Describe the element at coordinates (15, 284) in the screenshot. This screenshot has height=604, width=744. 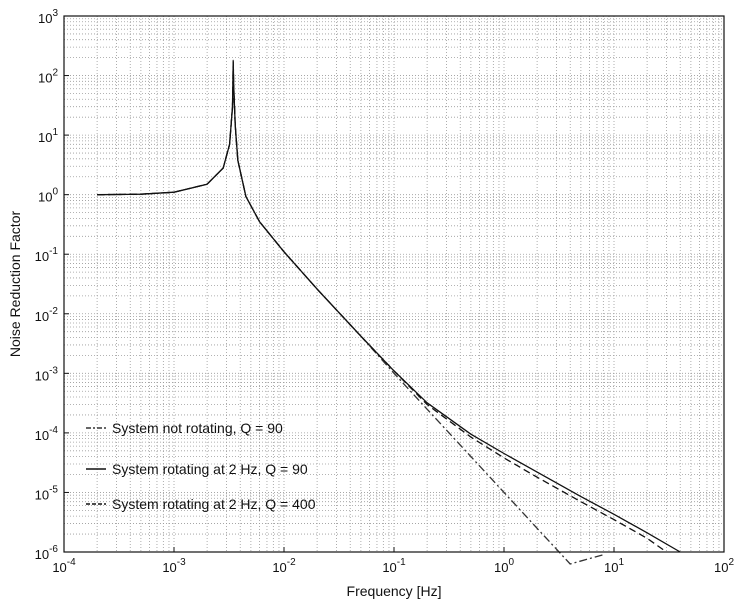
I see `y-axis-label: Noise Reduction Factor` at that location.